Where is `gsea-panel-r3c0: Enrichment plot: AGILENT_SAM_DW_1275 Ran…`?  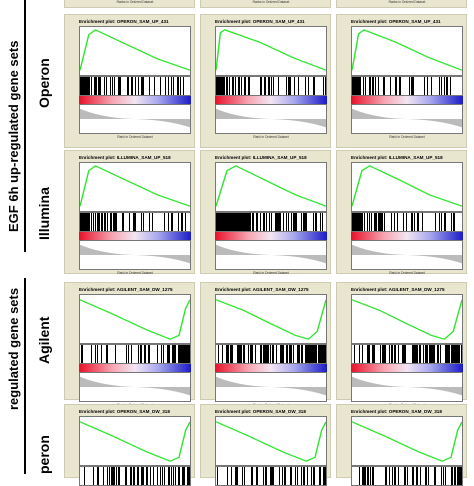
gsea-panel-r3c0: Enrichment plot: AGILENT_SAM_DW_1275 Ran… is located at coordinates (129, 344).